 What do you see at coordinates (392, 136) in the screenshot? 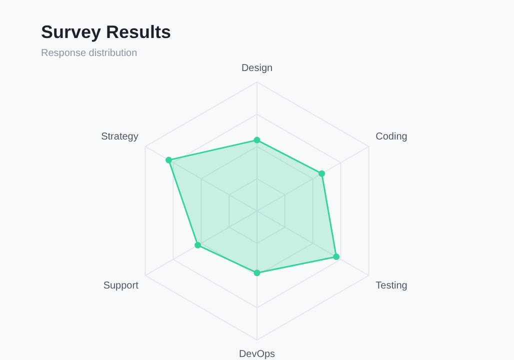
I see `spoke-label: Coding` at bounding box center [392, 136].